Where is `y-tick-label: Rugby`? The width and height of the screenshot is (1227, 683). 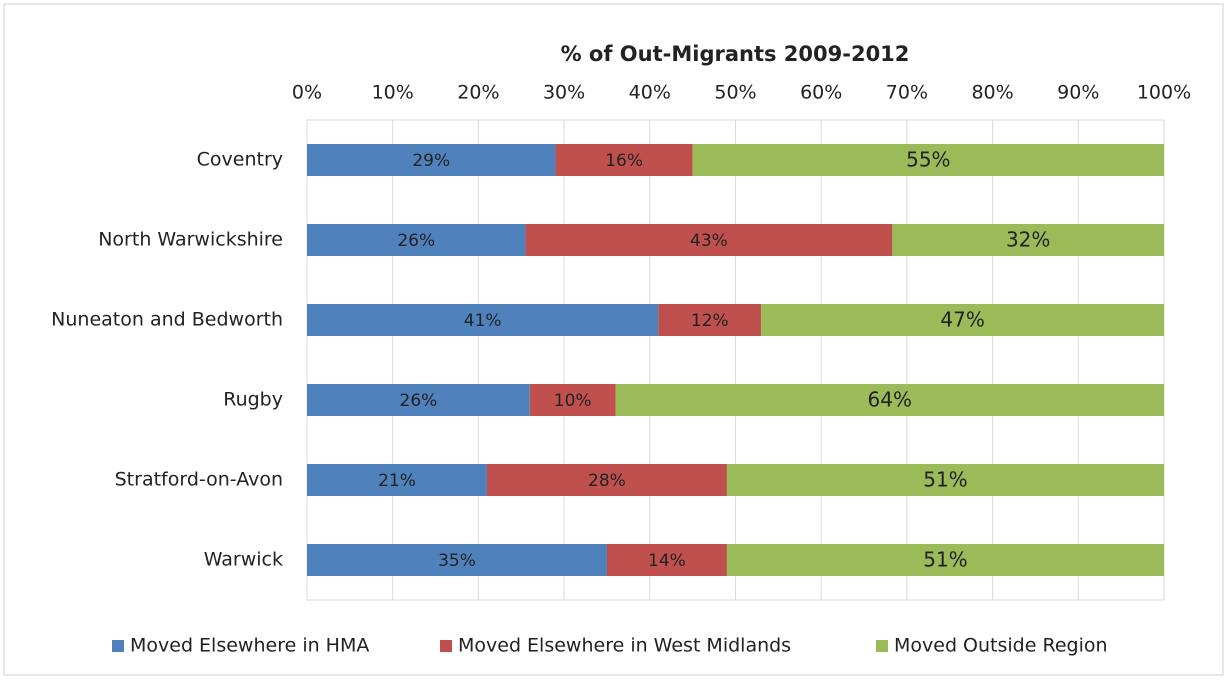
y-tick-label: Rugby is located at coordinates (253, 400).